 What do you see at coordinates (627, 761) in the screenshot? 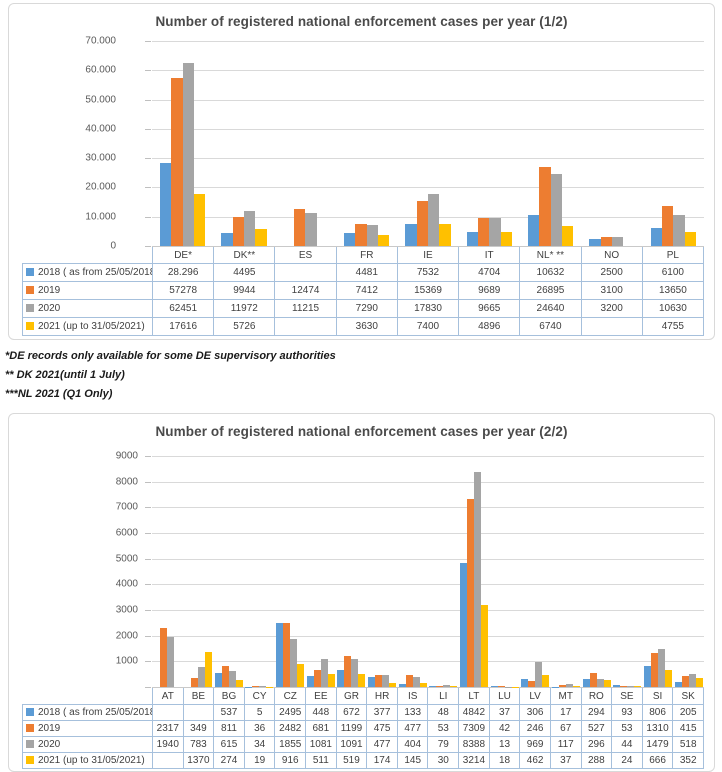
I see `table-cell: 24` at bounding box center [627, 761].